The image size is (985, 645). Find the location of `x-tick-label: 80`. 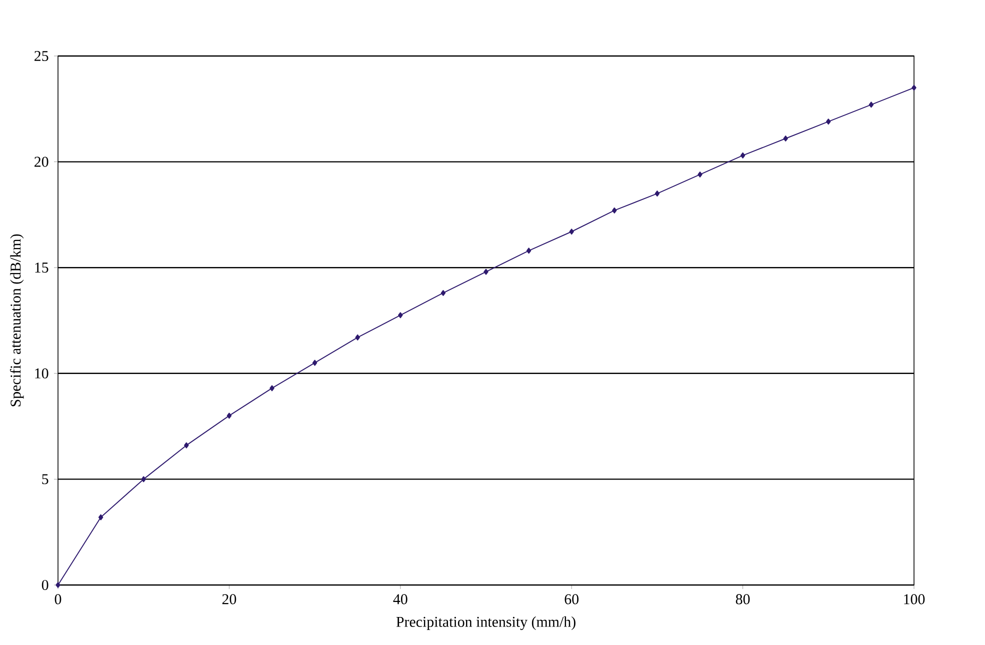

x-tick-label: 80 is located at coordinates (743, 599).